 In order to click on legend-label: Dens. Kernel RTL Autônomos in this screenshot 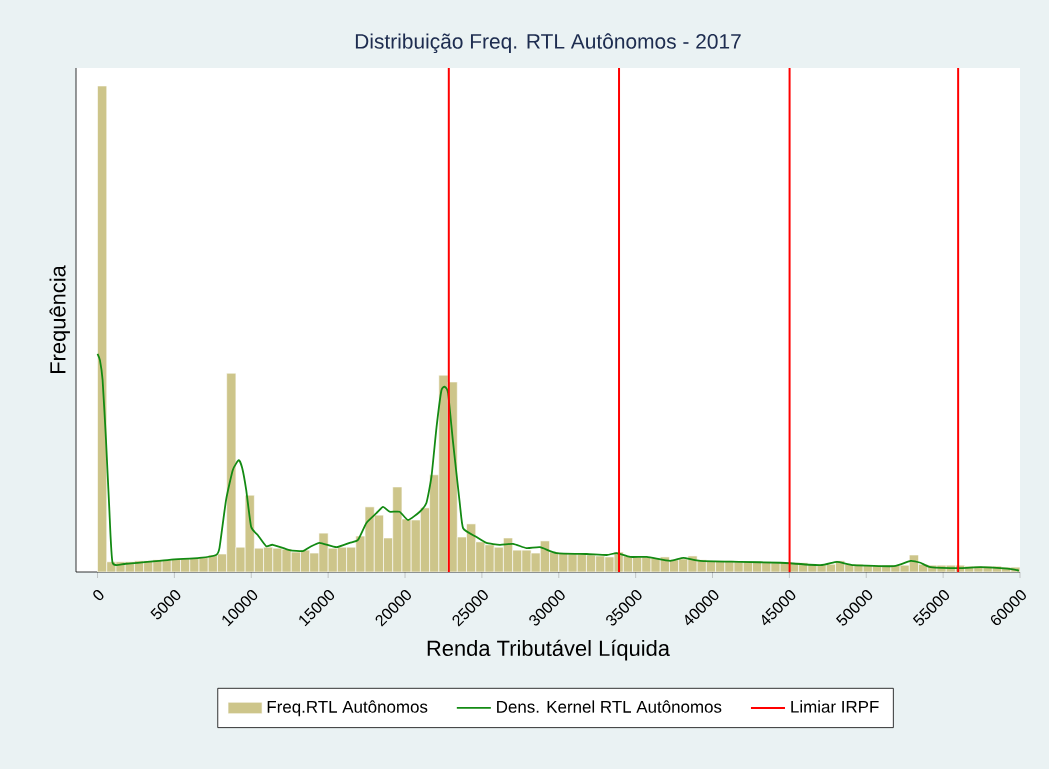, I will do `click(609, 706)`.